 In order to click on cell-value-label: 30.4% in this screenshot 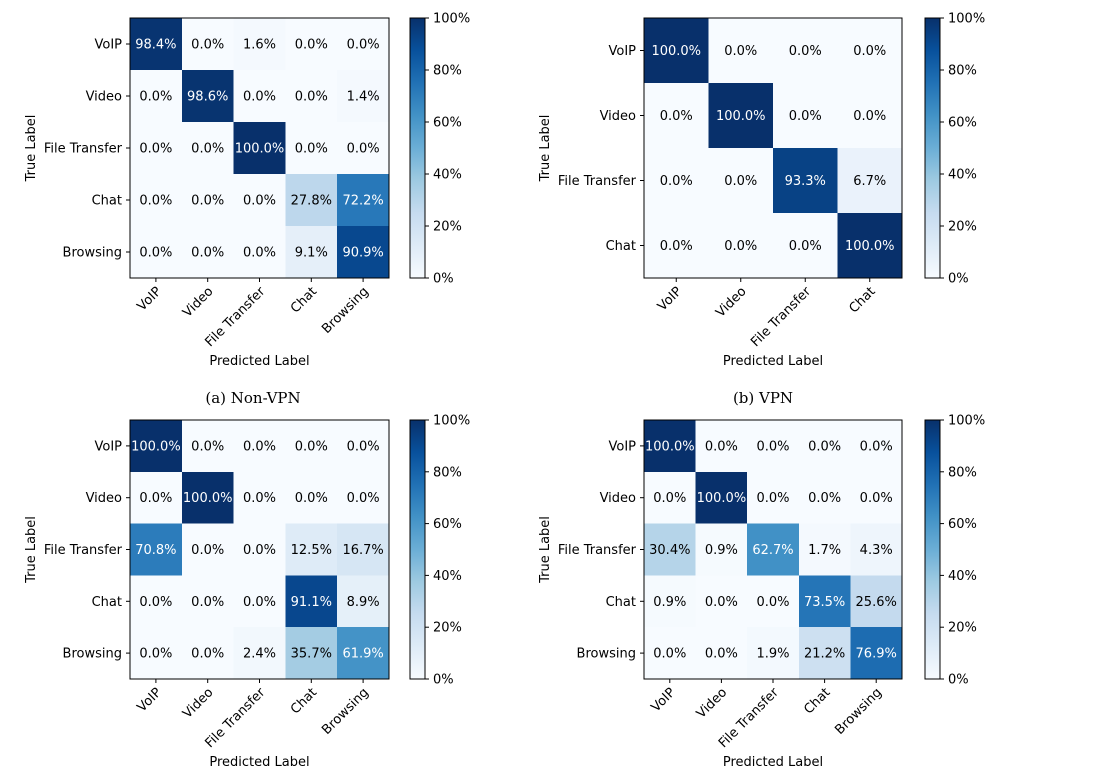, I will do `click(669, 550)`.